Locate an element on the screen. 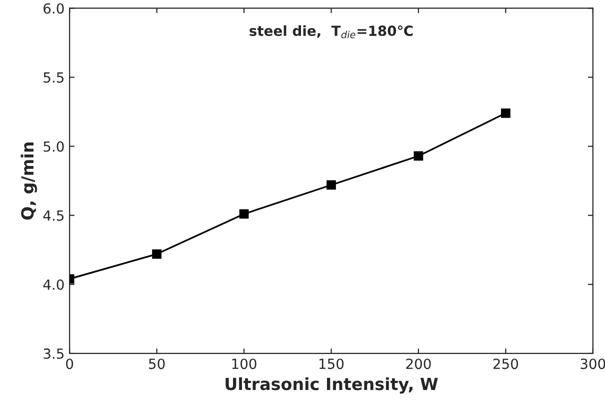 This screenshot has height=411, width=605. x-tick-label: 100 is located at coordinates (244, 364).